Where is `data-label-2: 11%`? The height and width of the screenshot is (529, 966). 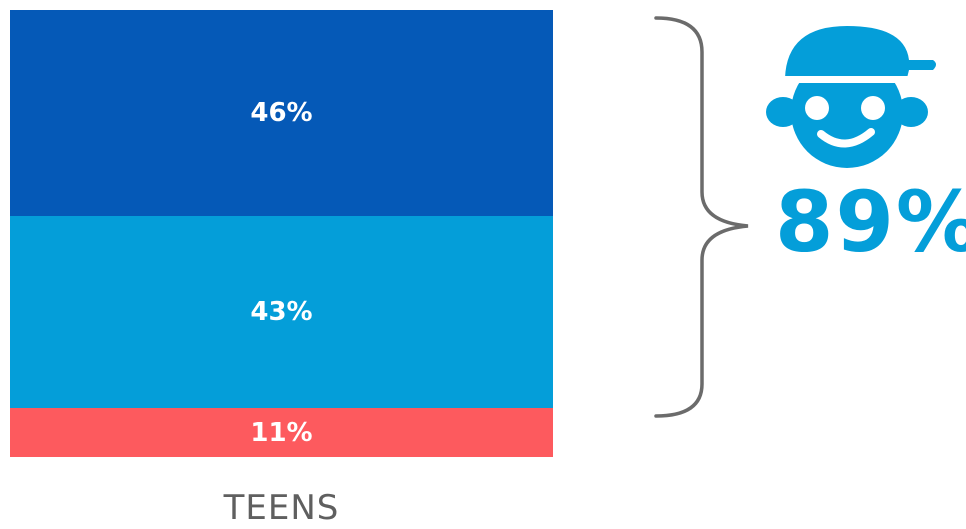
data-label-2: 11% is located at coordinates (281, 432).